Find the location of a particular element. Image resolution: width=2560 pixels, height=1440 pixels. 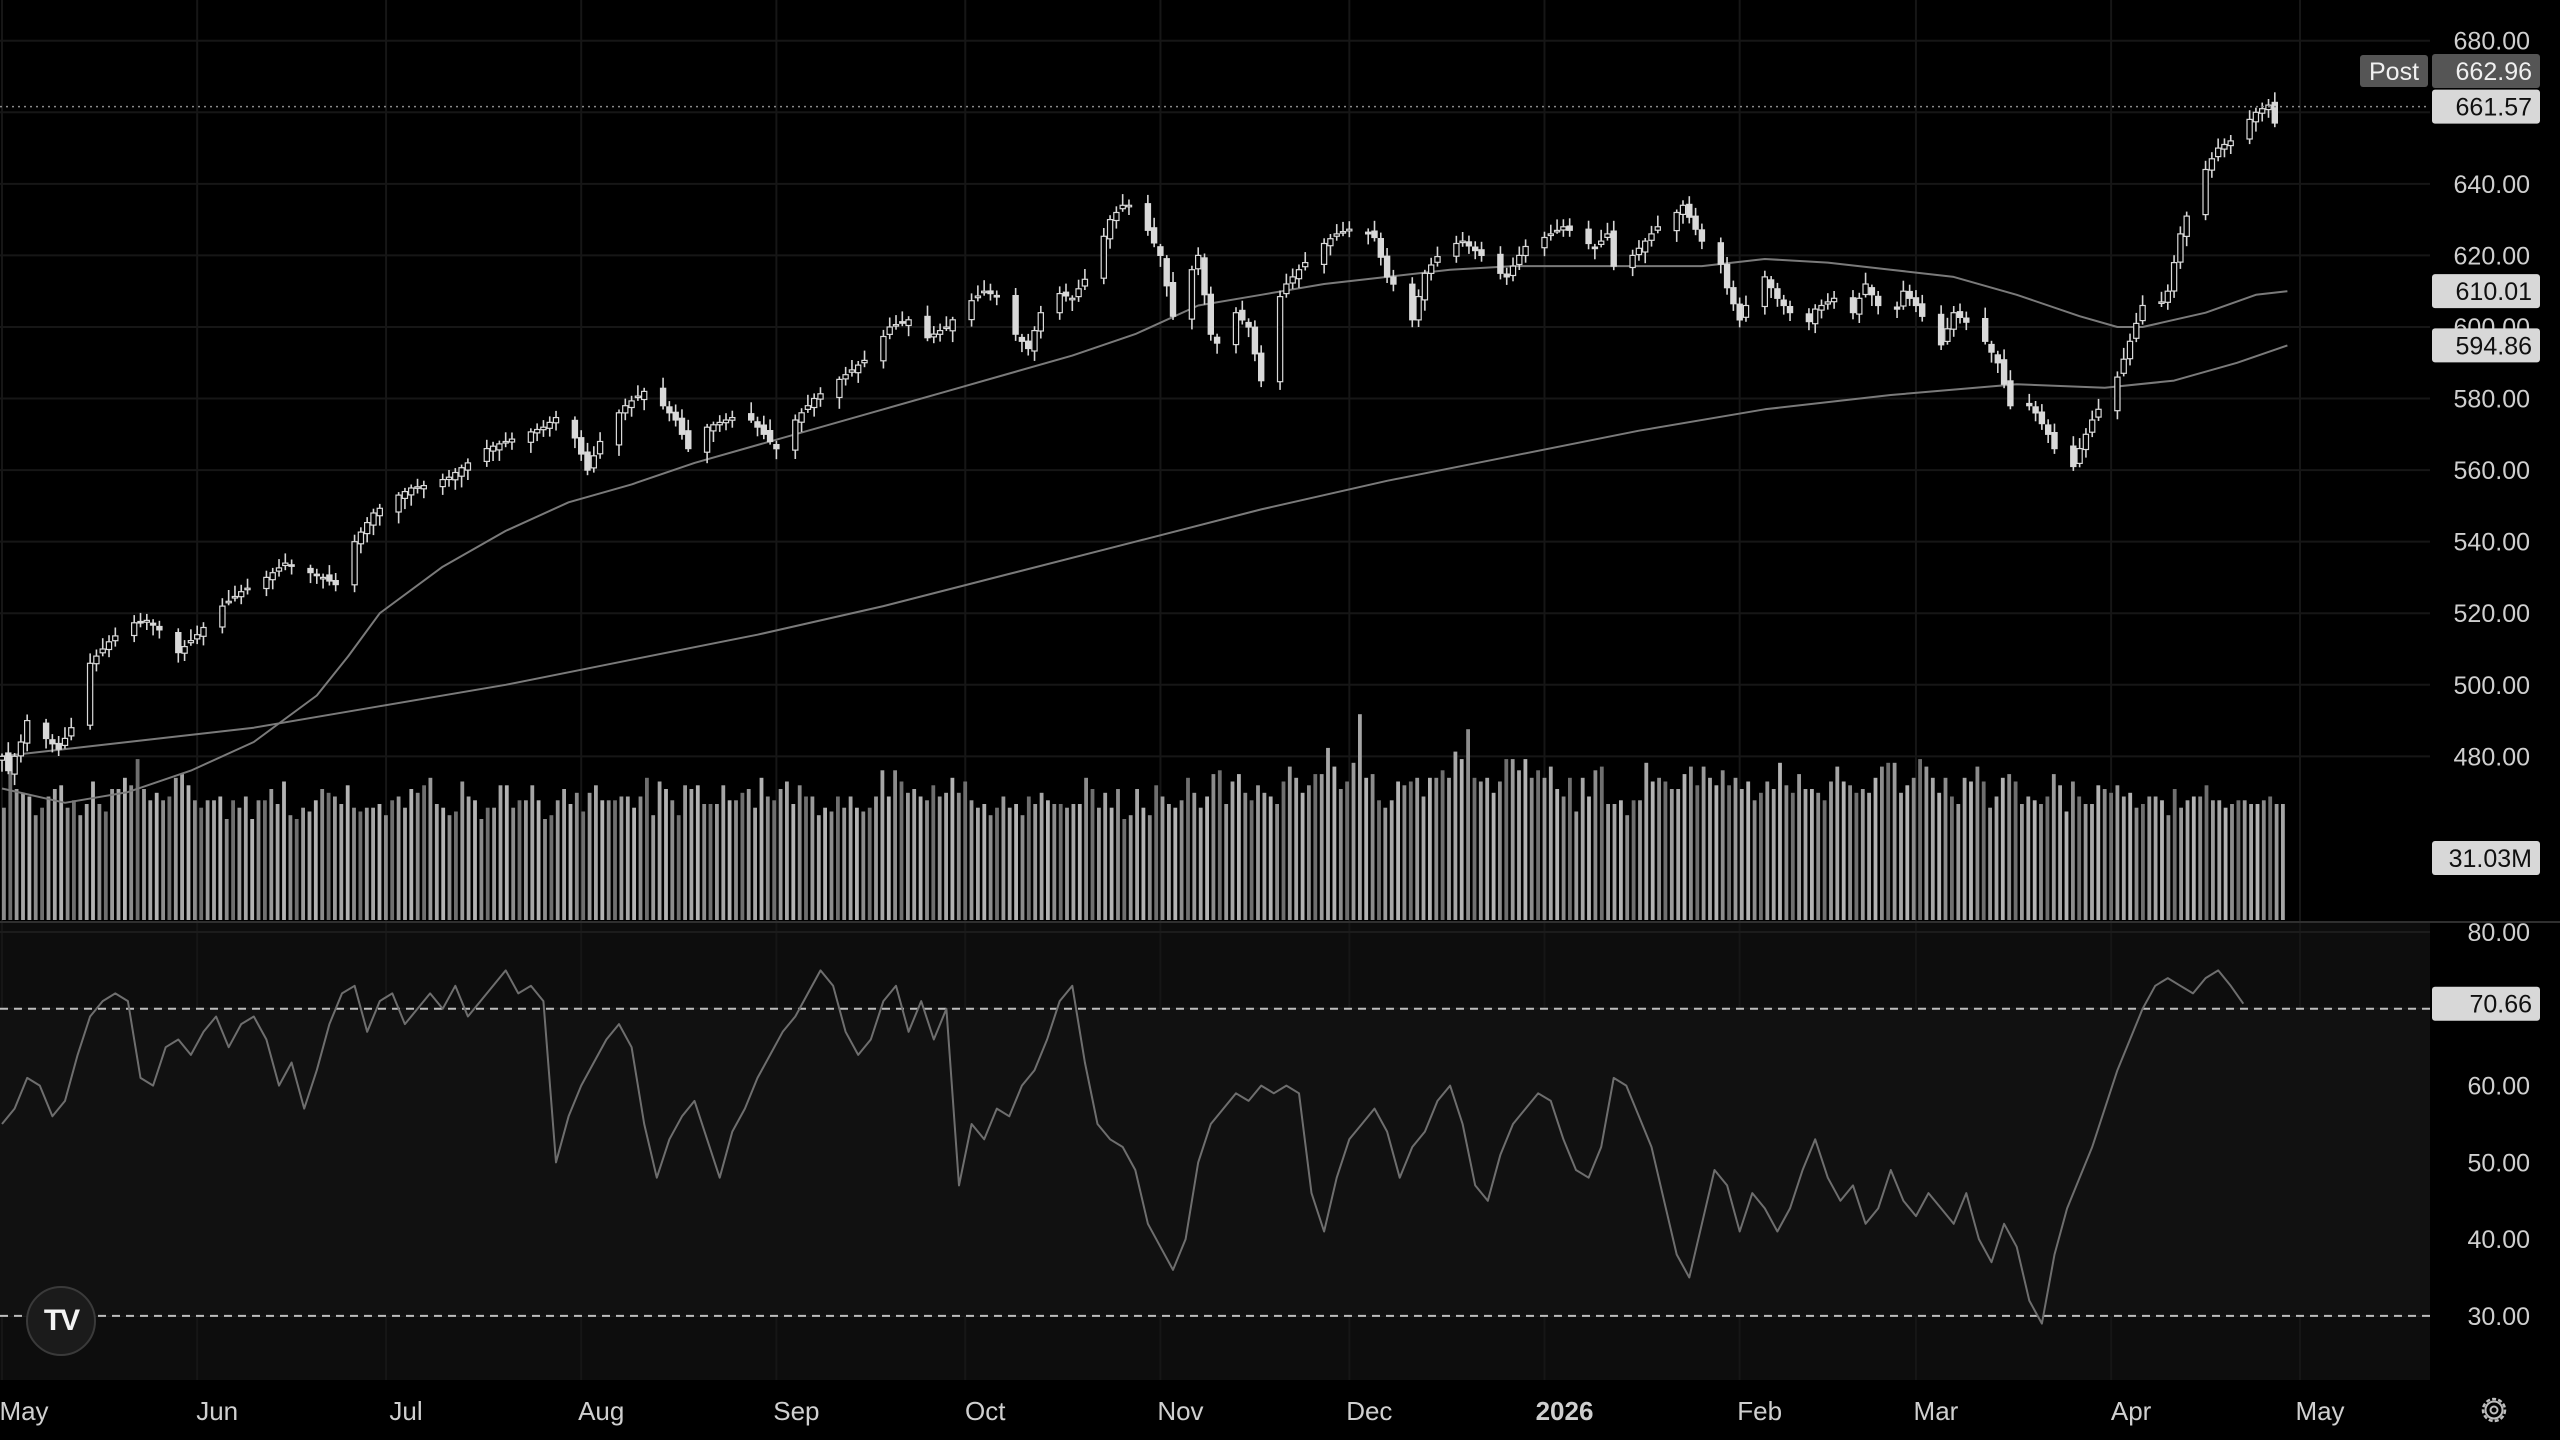

ma-fast-tag-box is located at coordinates (2486, 291).